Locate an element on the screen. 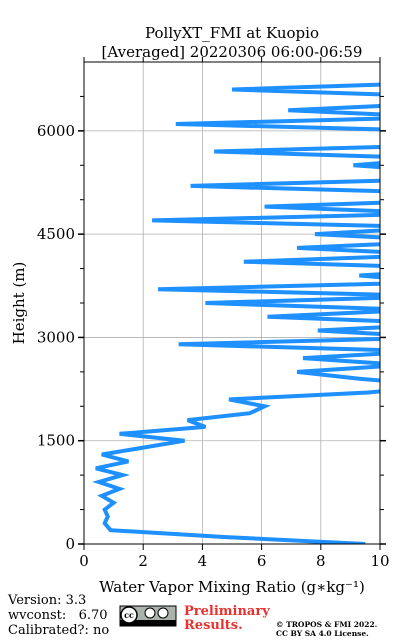 The image size is (400, 644). y-tick-label: 1500 is located at coordinates (56, 441).